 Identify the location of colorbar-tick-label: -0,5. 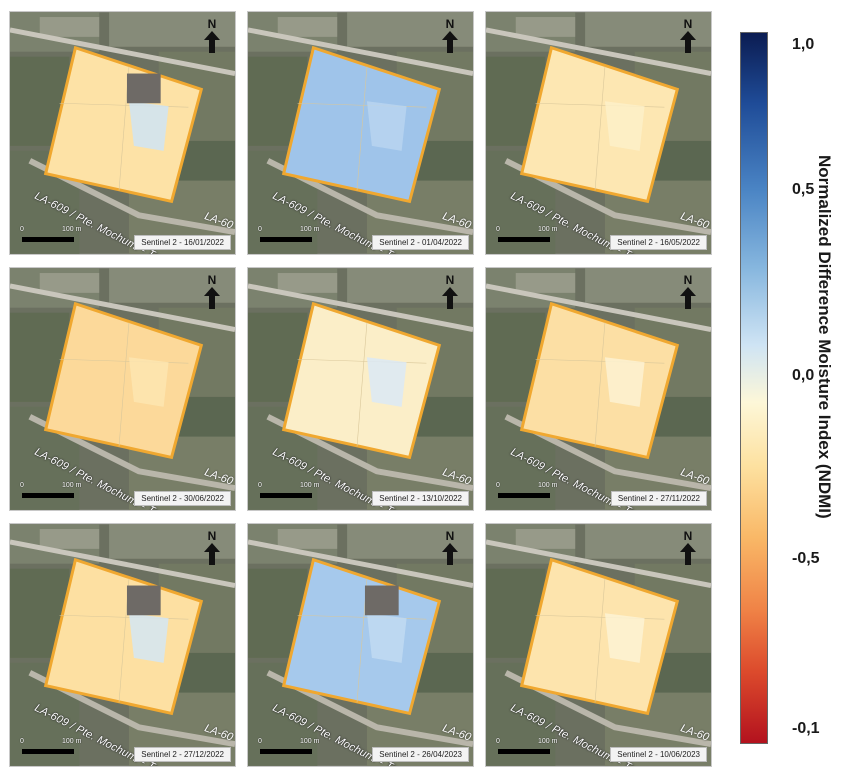
(806, 558).